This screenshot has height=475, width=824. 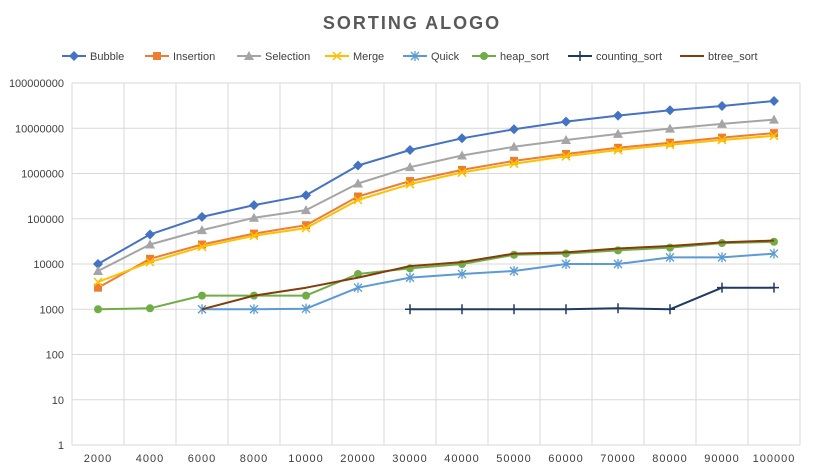 What do you see at coordinates (52, 310) in the screenshot?
I see `y-tick-label: 1000` at bounding box center [52, 310].